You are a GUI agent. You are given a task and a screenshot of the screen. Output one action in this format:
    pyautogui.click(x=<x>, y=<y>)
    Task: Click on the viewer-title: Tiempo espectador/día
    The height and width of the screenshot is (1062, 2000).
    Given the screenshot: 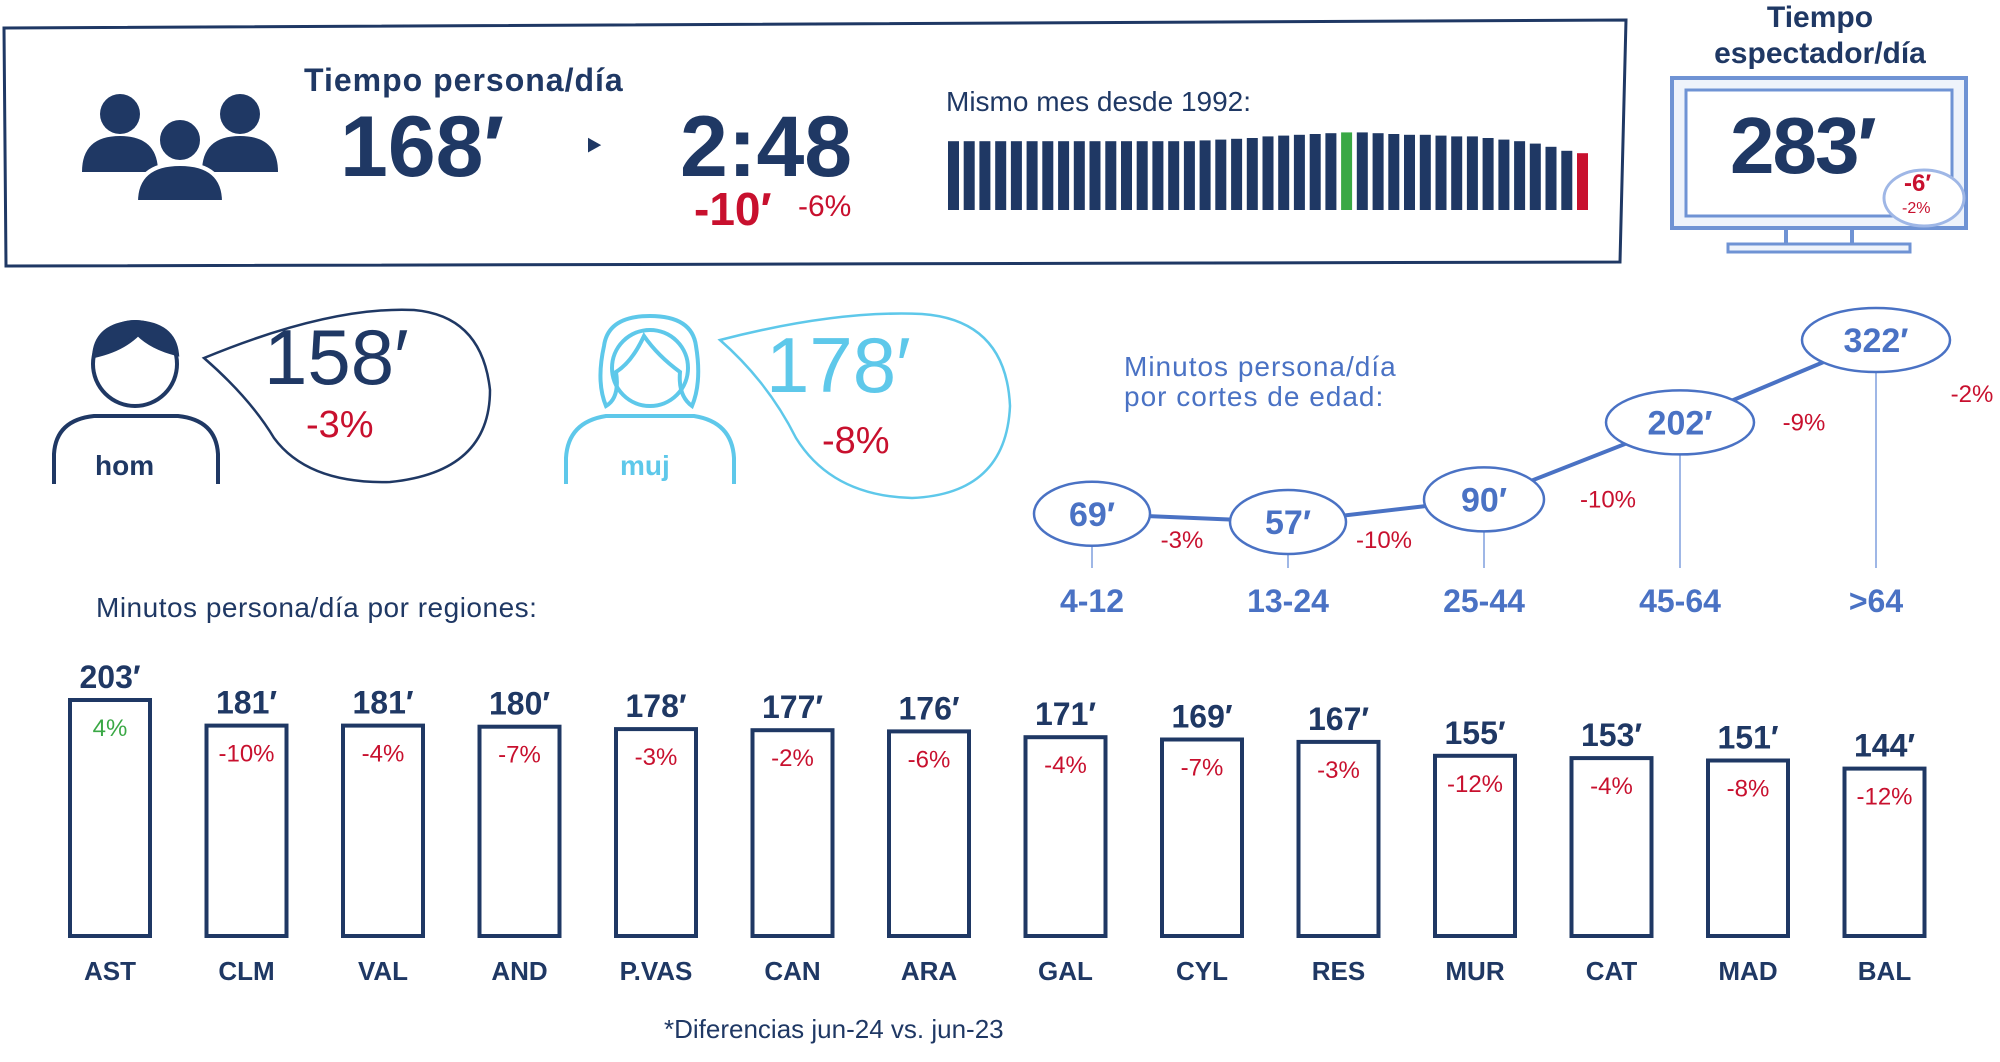 What is the action you would take?
    pyautogui.click(x=1820, y=36)
    